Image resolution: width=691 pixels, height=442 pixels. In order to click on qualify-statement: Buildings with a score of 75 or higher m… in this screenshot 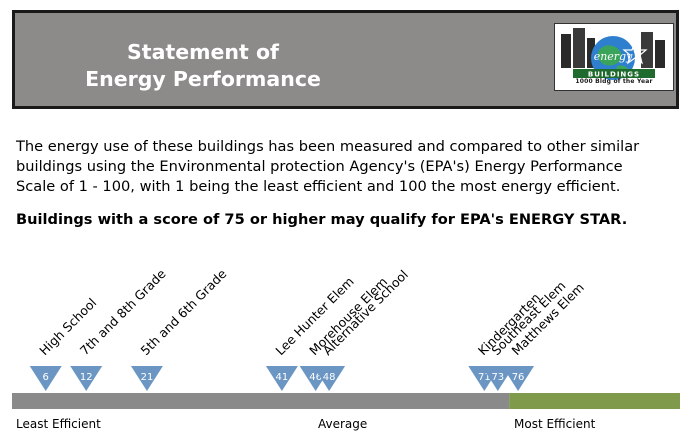, I will do `click(322, 219)`.